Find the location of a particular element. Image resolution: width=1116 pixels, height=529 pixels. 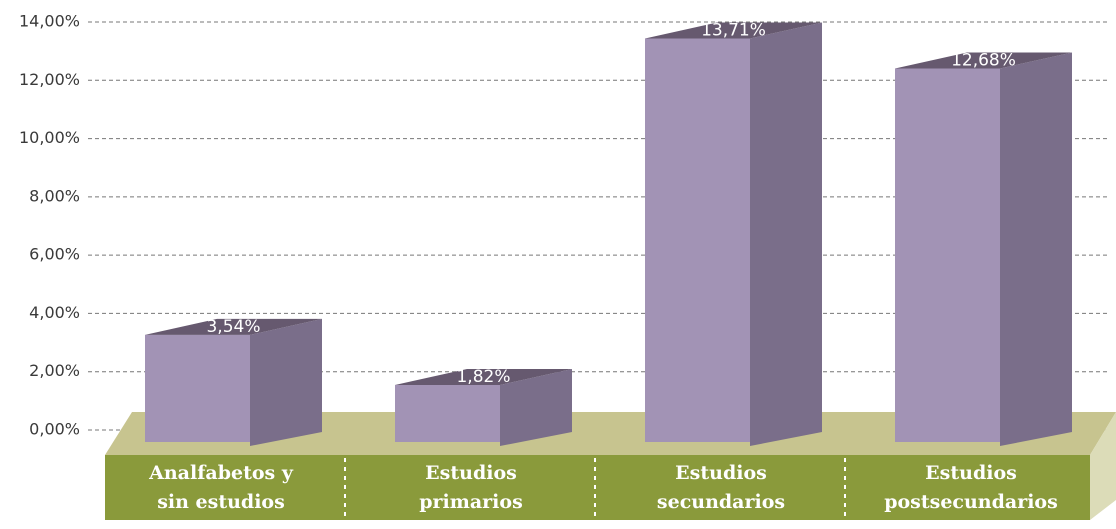

x-tick-label: postsecundarios is located at coordinates (971, 502).